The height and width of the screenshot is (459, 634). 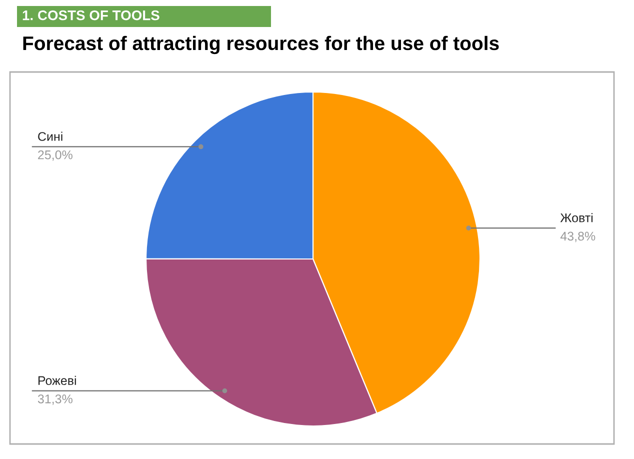 What do you see at coordinates (576, 217) in the screenshot?
I see `slice-label: Жовті` at bounding box center [576, 217].